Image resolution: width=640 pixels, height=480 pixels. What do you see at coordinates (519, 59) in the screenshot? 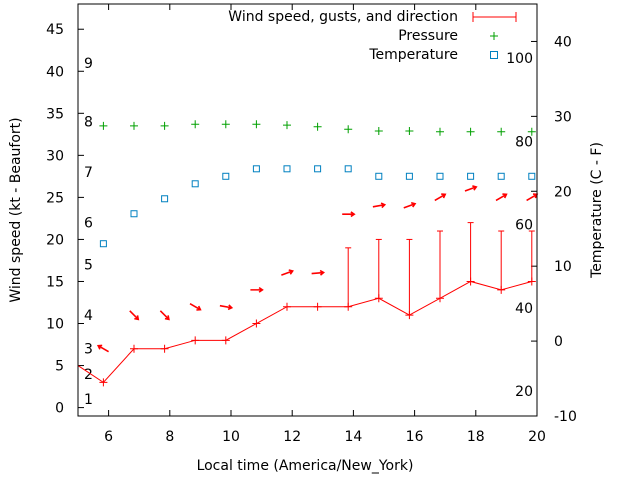
I see `fahrenheit-label: 100` at bounding box center [519, 59].